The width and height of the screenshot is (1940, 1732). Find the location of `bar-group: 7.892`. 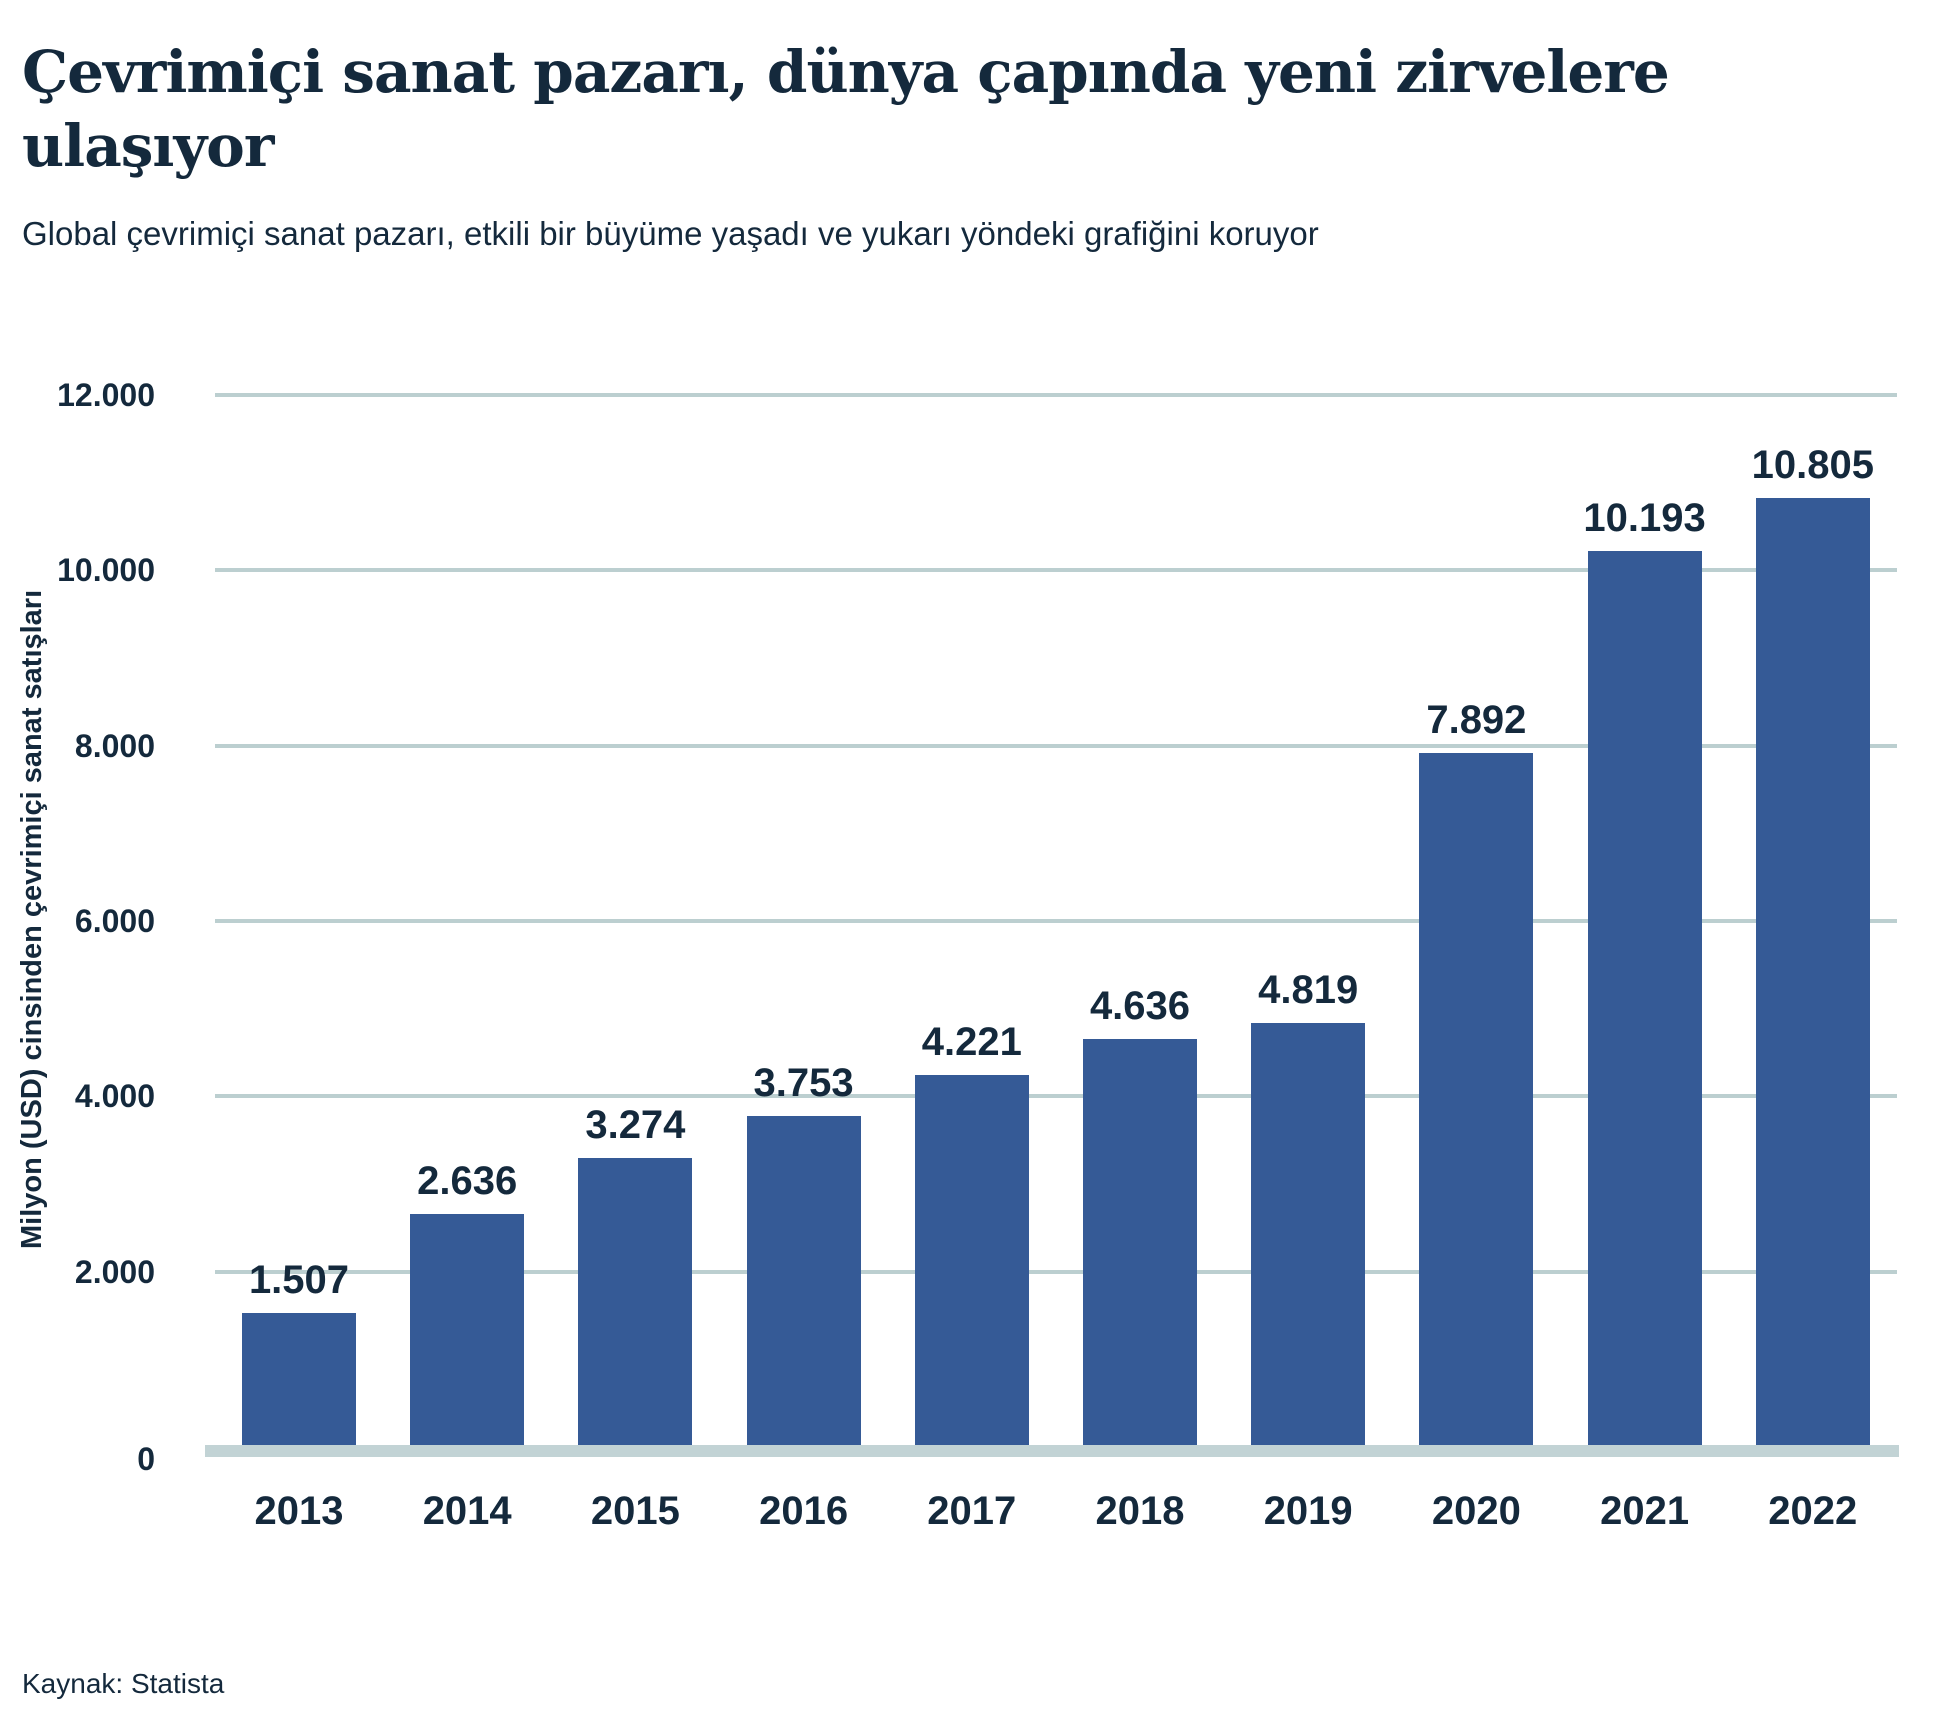

bar-group: 7.892 is located at coordinates (1476, 919).